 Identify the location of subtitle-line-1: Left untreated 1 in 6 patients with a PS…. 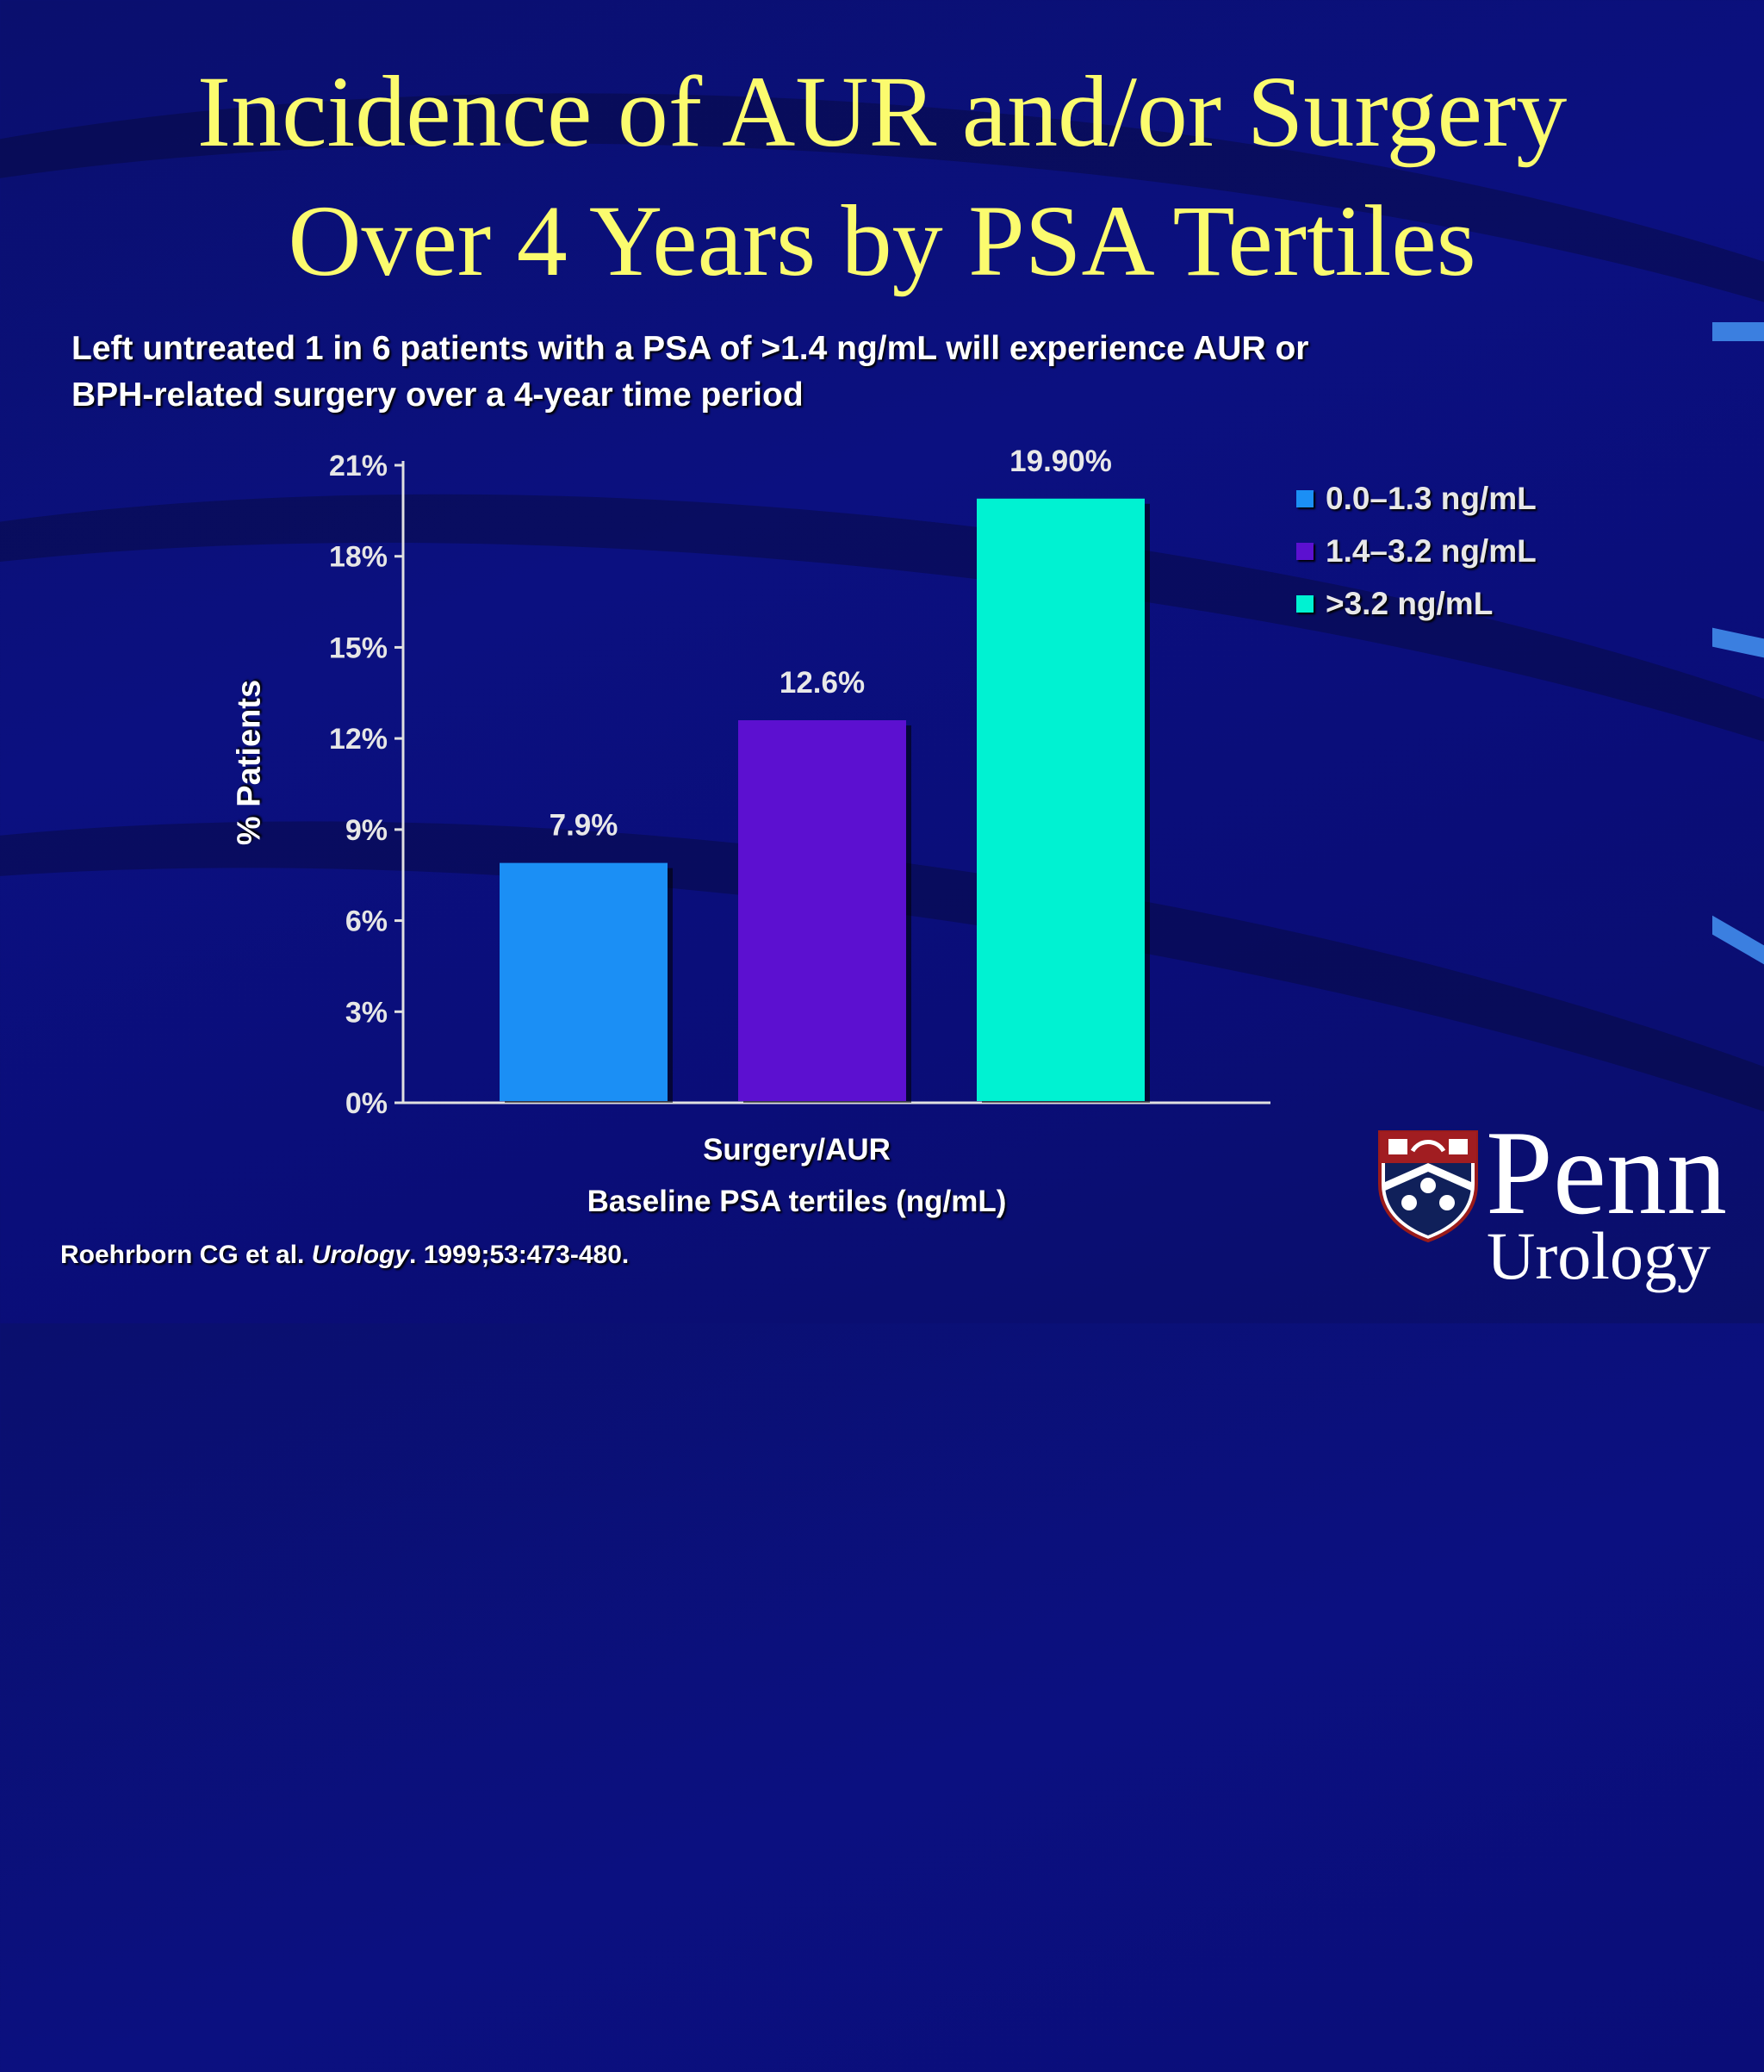
(690, 349).